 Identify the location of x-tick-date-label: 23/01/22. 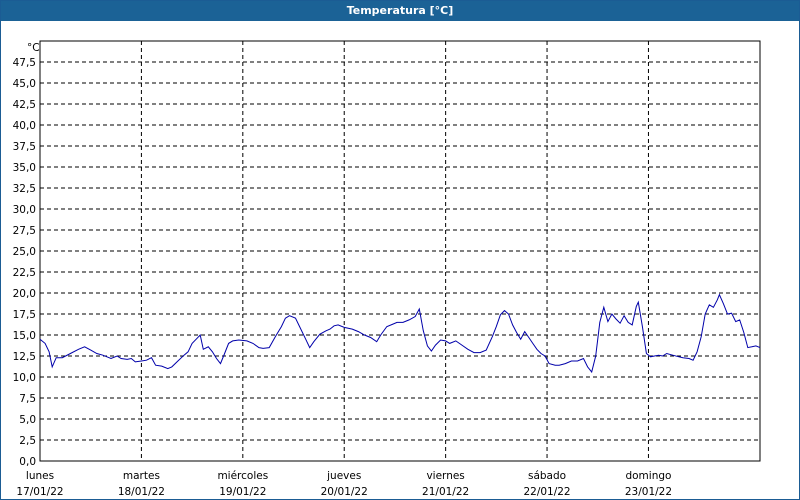
(648, 492).